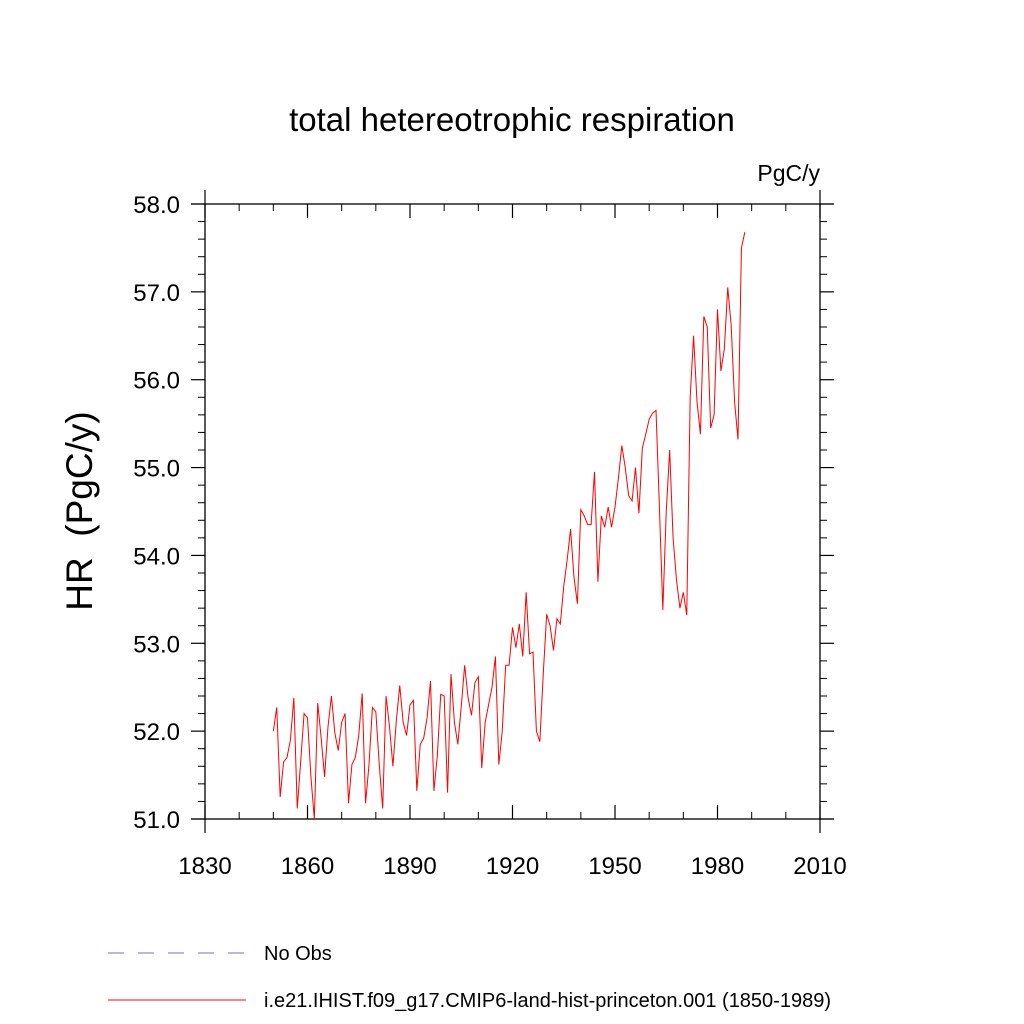 Image resolution: width=1024 pixels, height=1024 pixels. Describe the element at coordinates (307, 866) in the screenshot. I see `x-tick-label-1860: 1860` at that location.